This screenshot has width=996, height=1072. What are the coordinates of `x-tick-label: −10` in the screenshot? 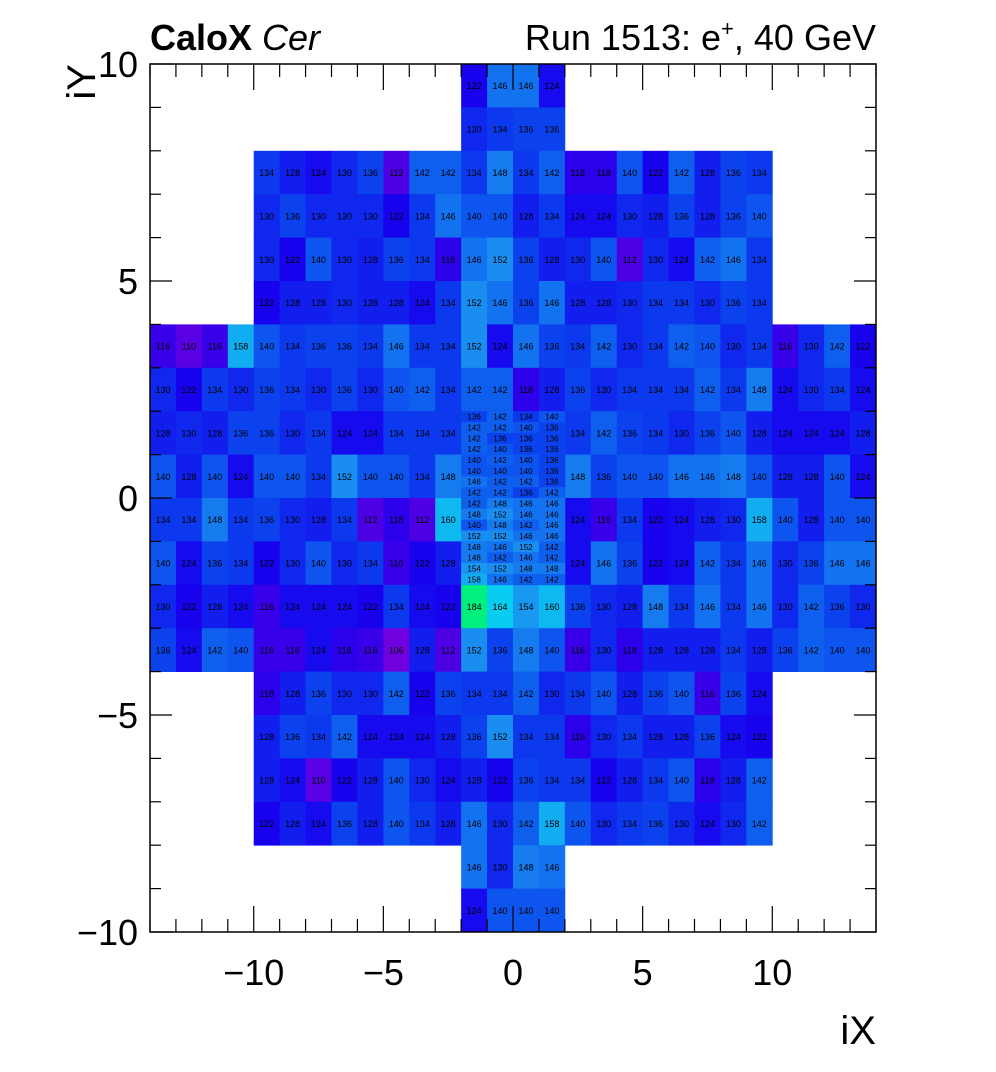 It's located at (253, 972).